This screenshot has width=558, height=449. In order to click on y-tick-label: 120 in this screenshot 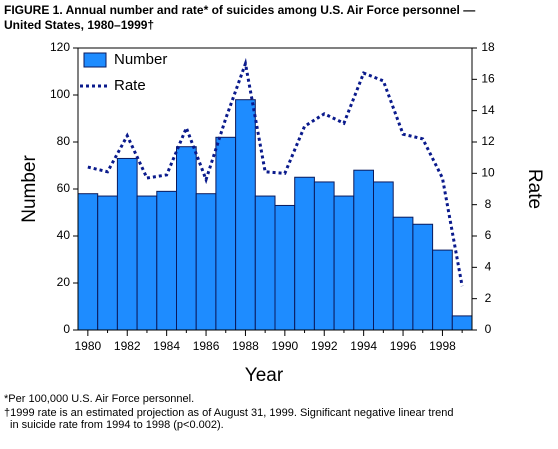, I will do `click(60, 47)`.